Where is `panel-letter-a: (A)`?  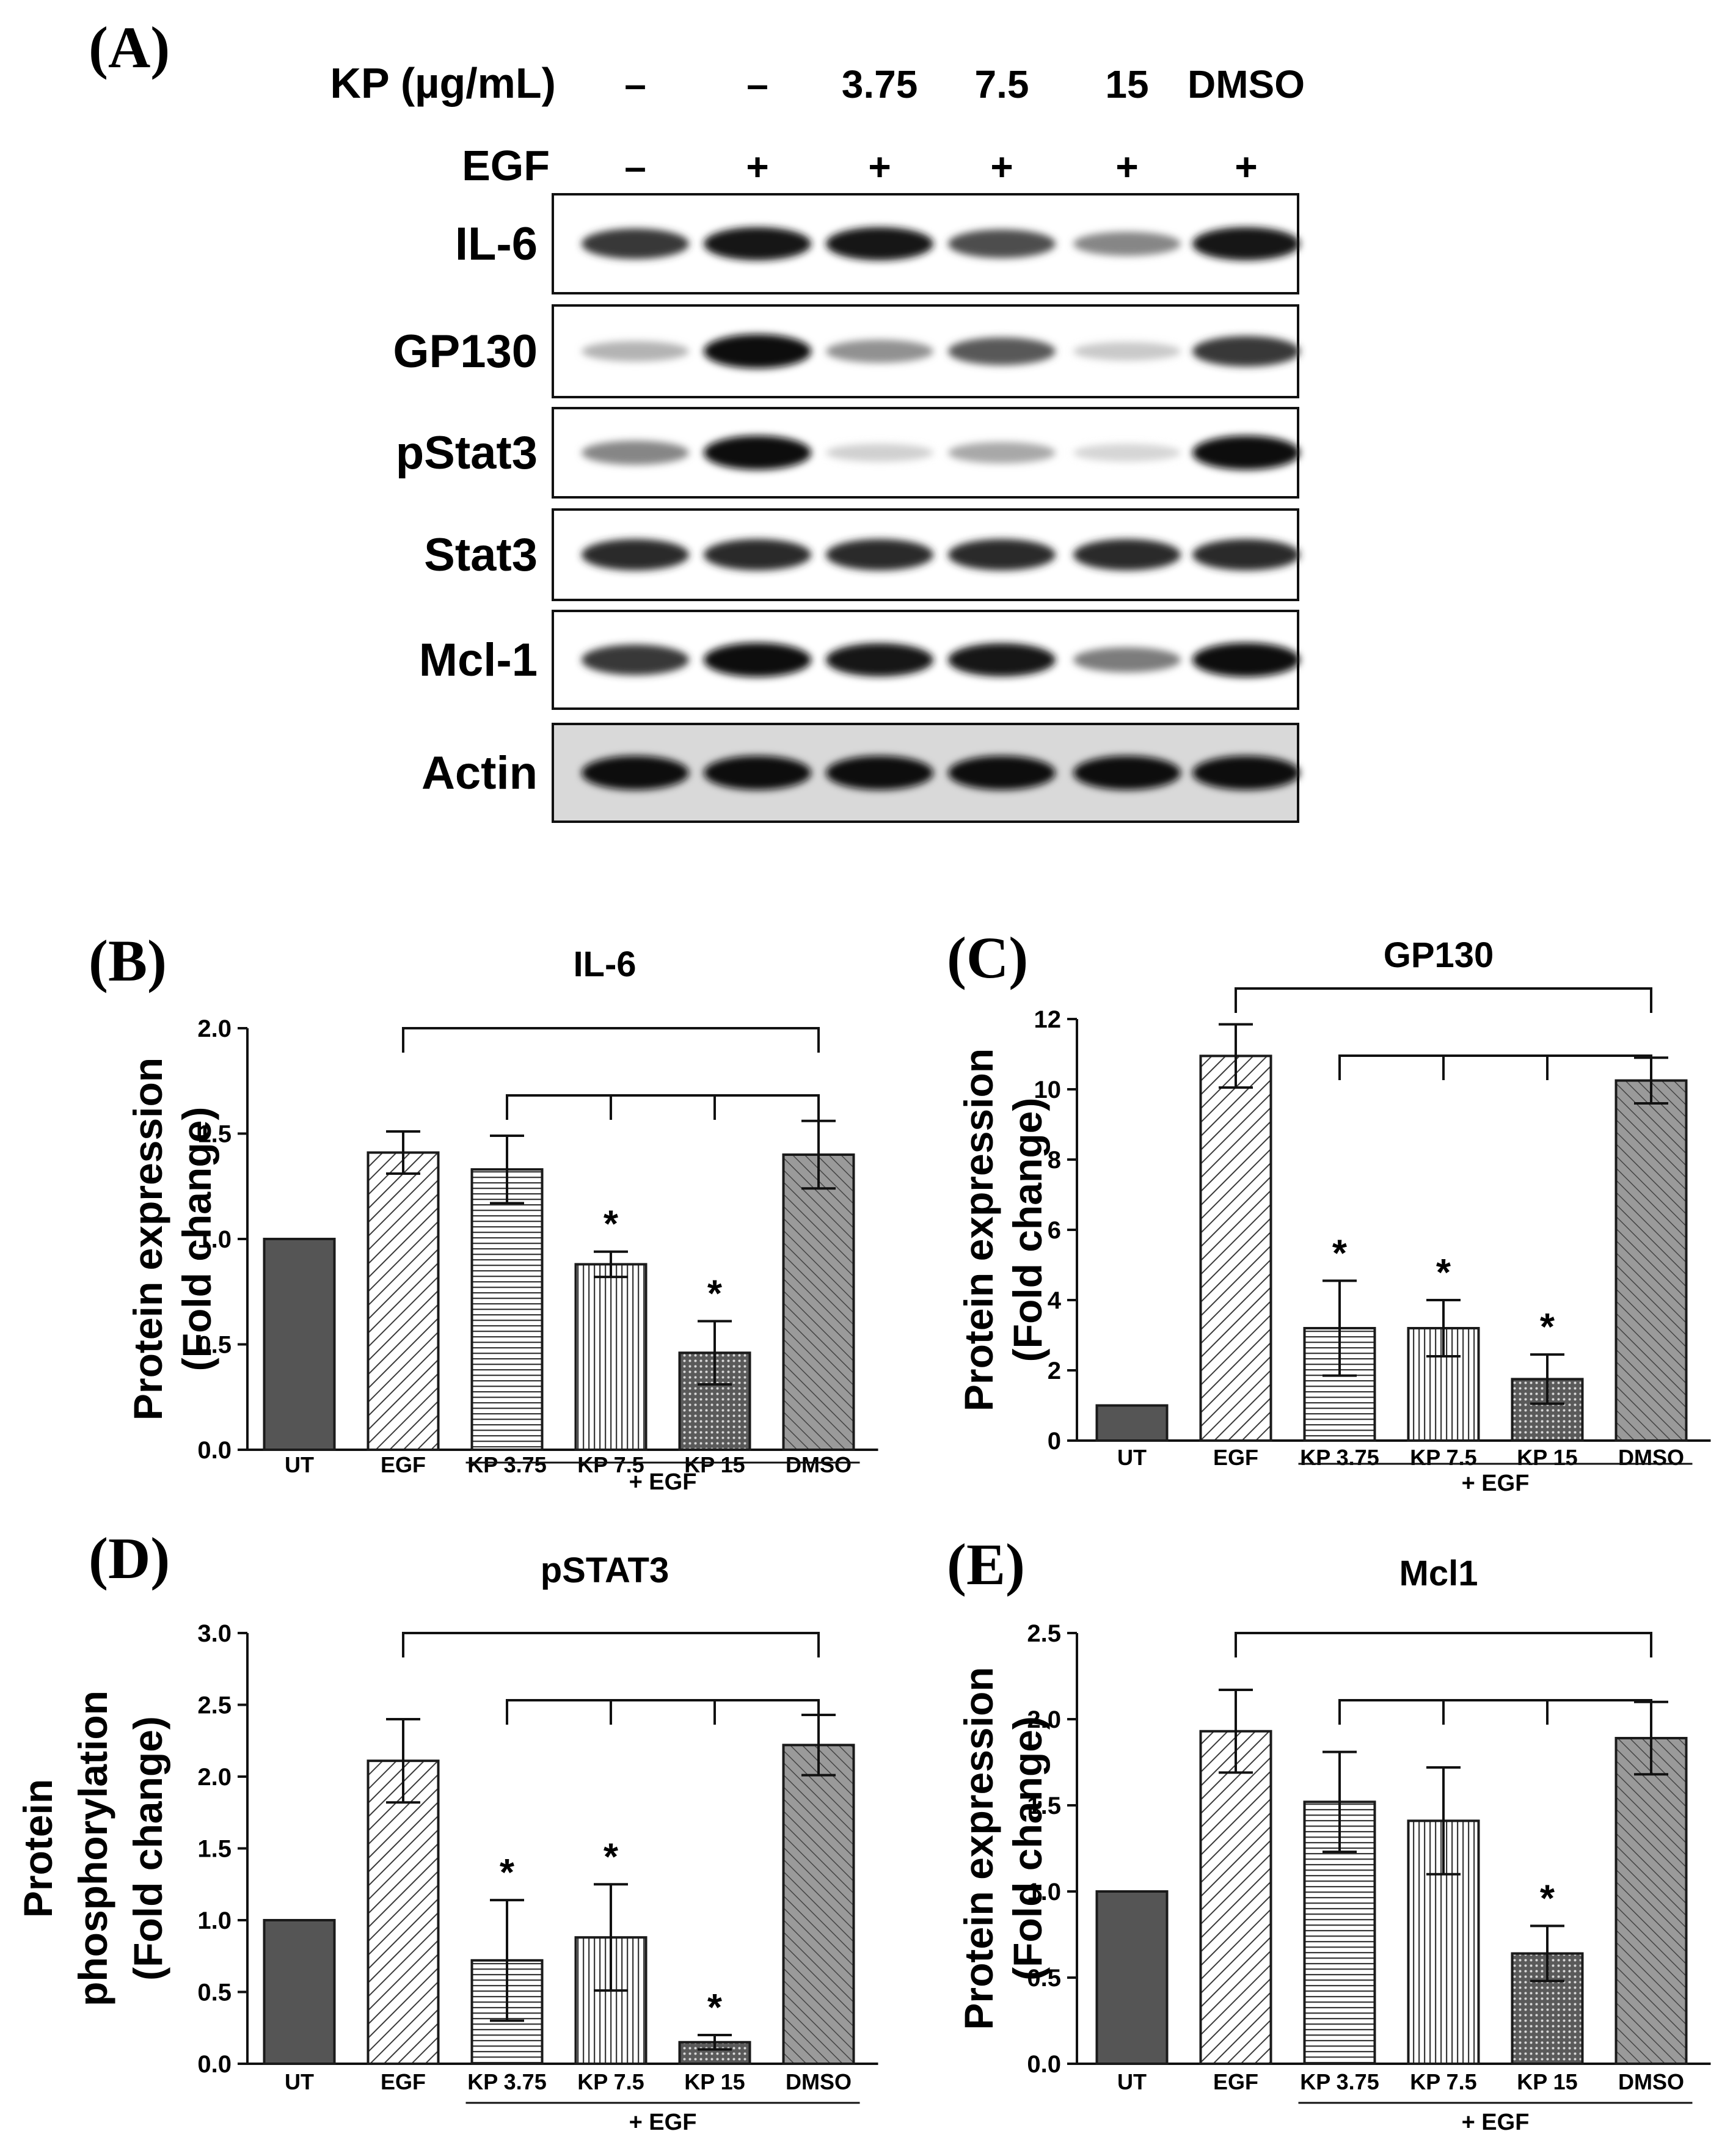
panel-letter-a: (A) is located at coordinates (129, 47).